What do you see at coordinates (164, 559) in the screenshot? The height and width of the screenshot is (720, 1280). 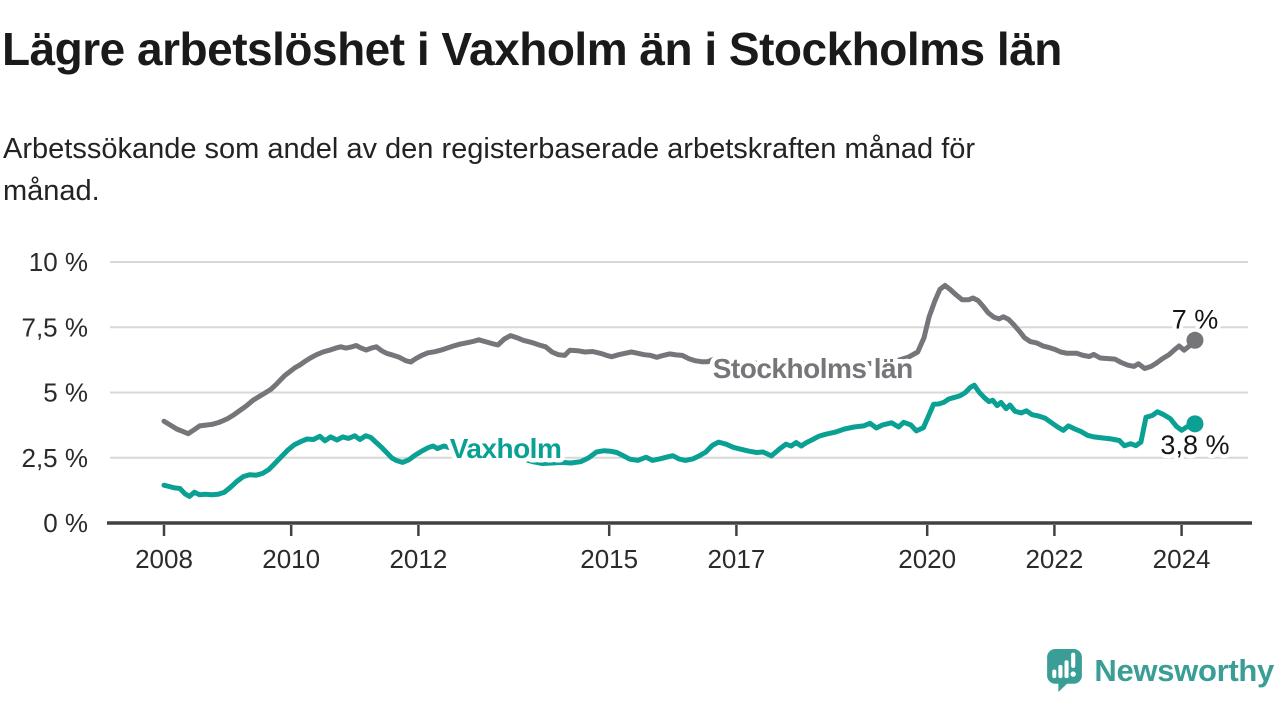 I see `x-tick-label: 2008` at bounding box center [164, 559].